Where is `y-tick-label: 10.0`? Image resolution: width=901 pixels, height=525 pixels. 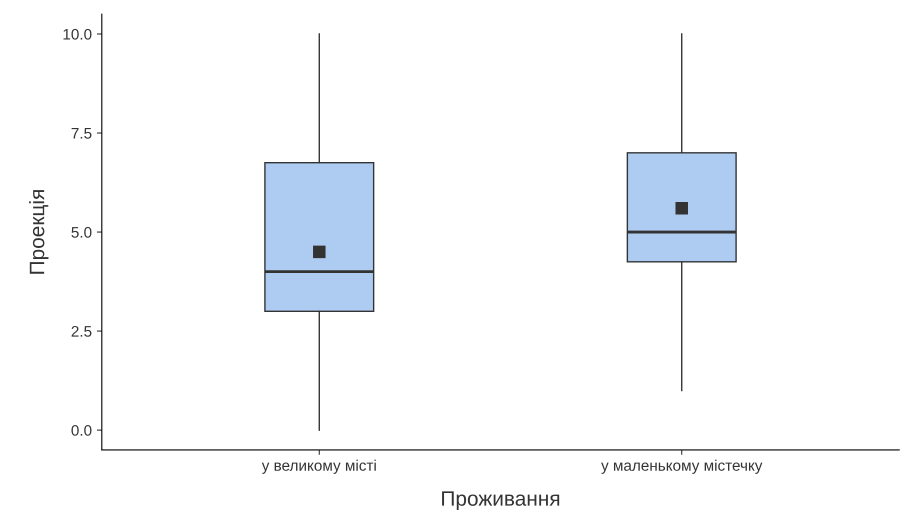 y-tick-label: 10.0 is located at coordinates (78, 34).